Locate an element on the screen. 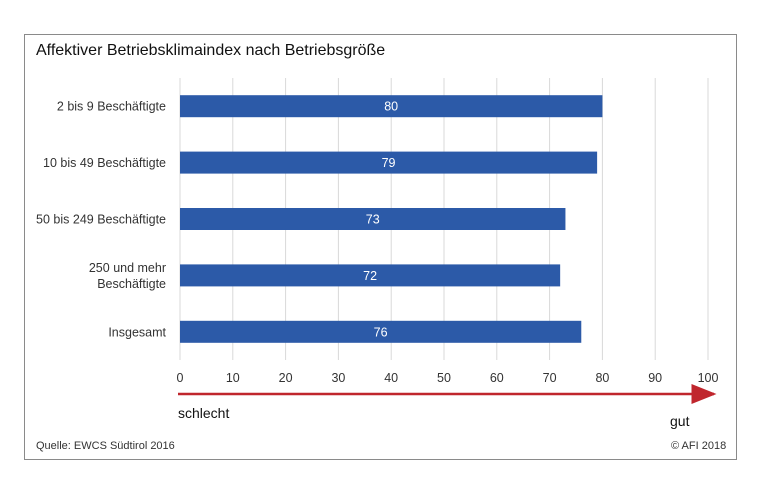  source-note: Quelle: EWCS Südtirol 2016 is located at coordinates (105, 446).